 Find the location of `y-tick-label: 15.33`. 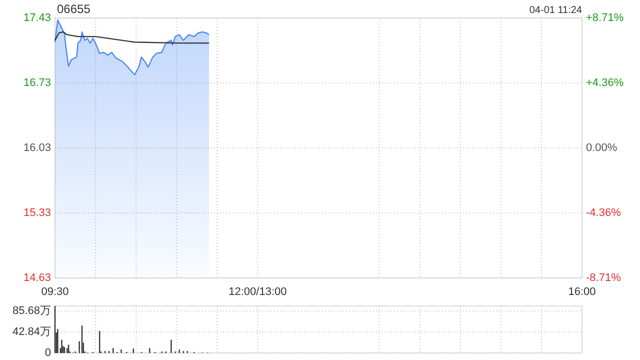

y-tick-label: 15.33 is located at coordinates (37, 212).